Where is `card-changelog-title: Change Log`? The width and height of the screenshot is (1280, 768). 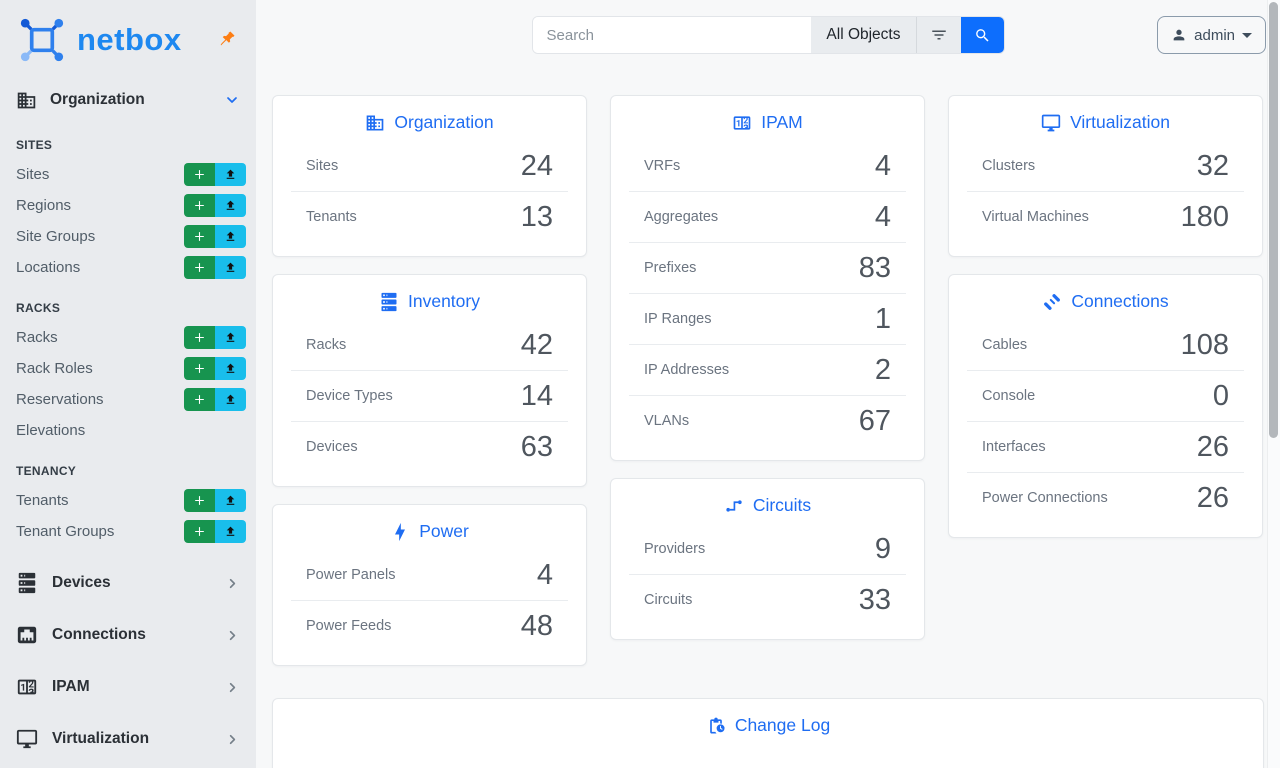
card-changelog-title: Change Log is located at coordinates (768, 721).